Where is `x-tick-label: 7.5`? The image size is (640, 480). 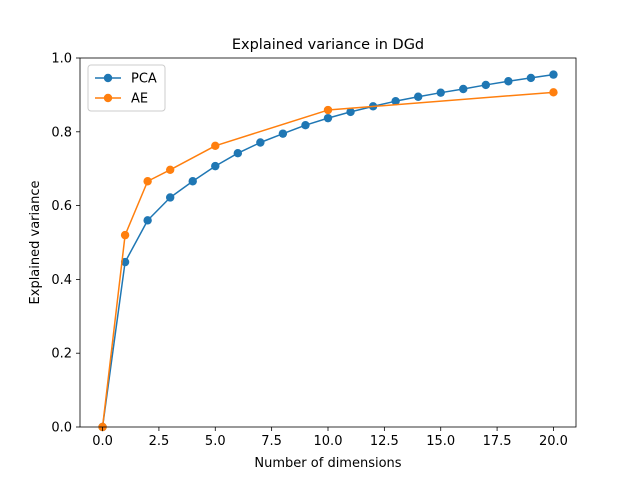
x-tick-label: 7.5 is located at coordinates (271, 441).